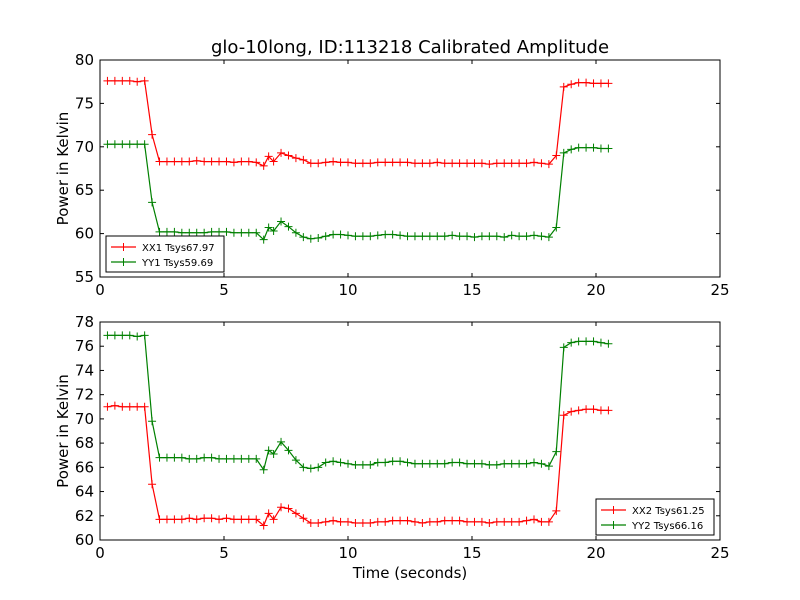 The image size is (800, 600). I want to click on x-tick-label: 0, so click(100, 553).